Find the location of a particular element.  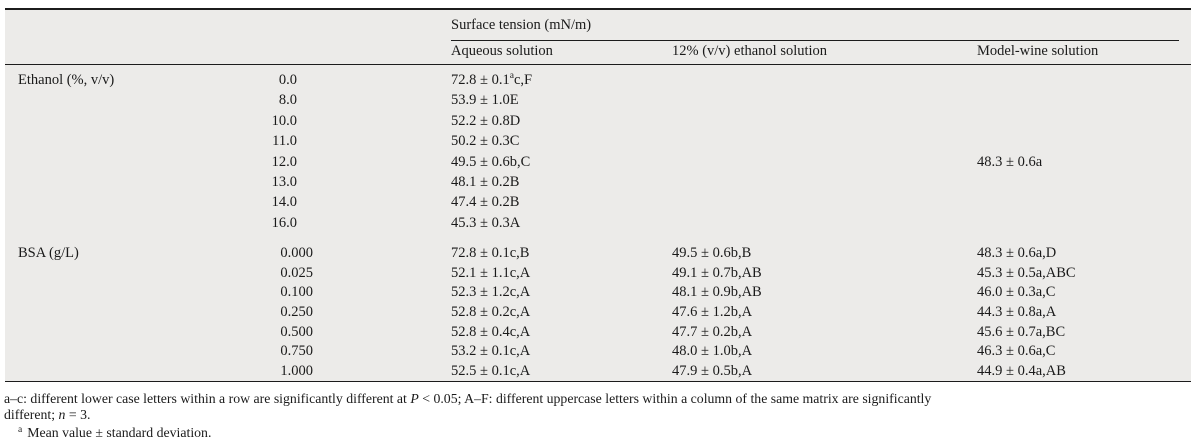

section-label: BSA (g/L) is located at coordinates (48, 253).